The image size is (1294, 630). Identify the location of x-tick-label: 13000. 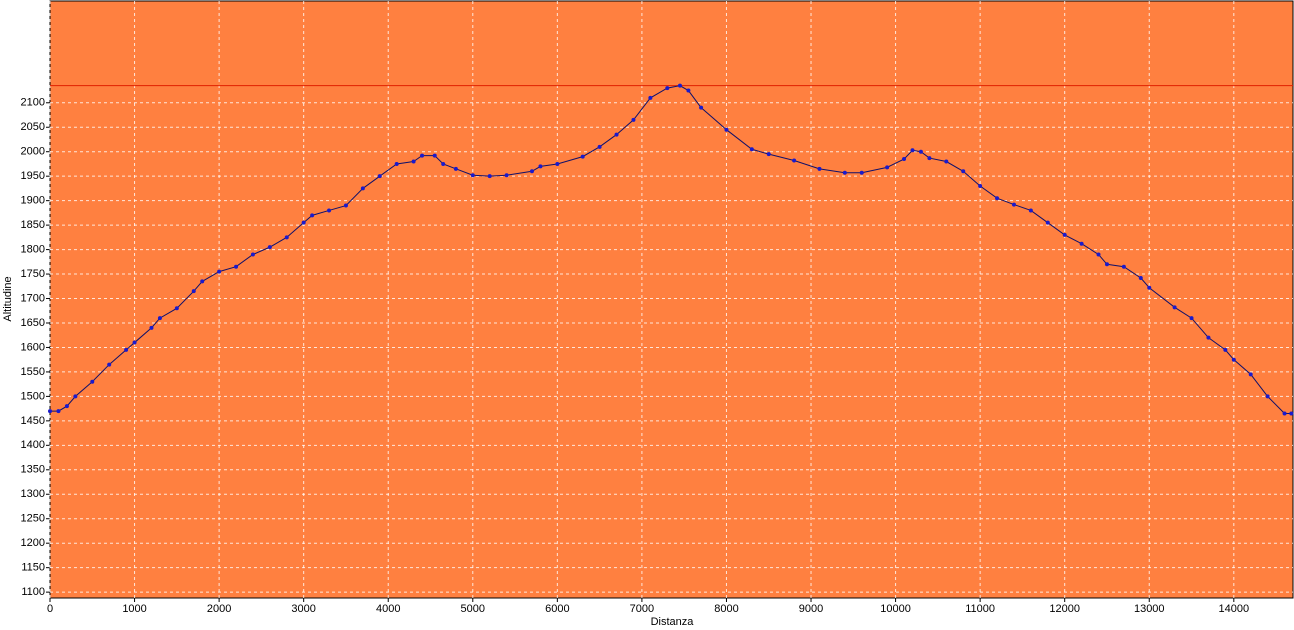
(1149, 609).